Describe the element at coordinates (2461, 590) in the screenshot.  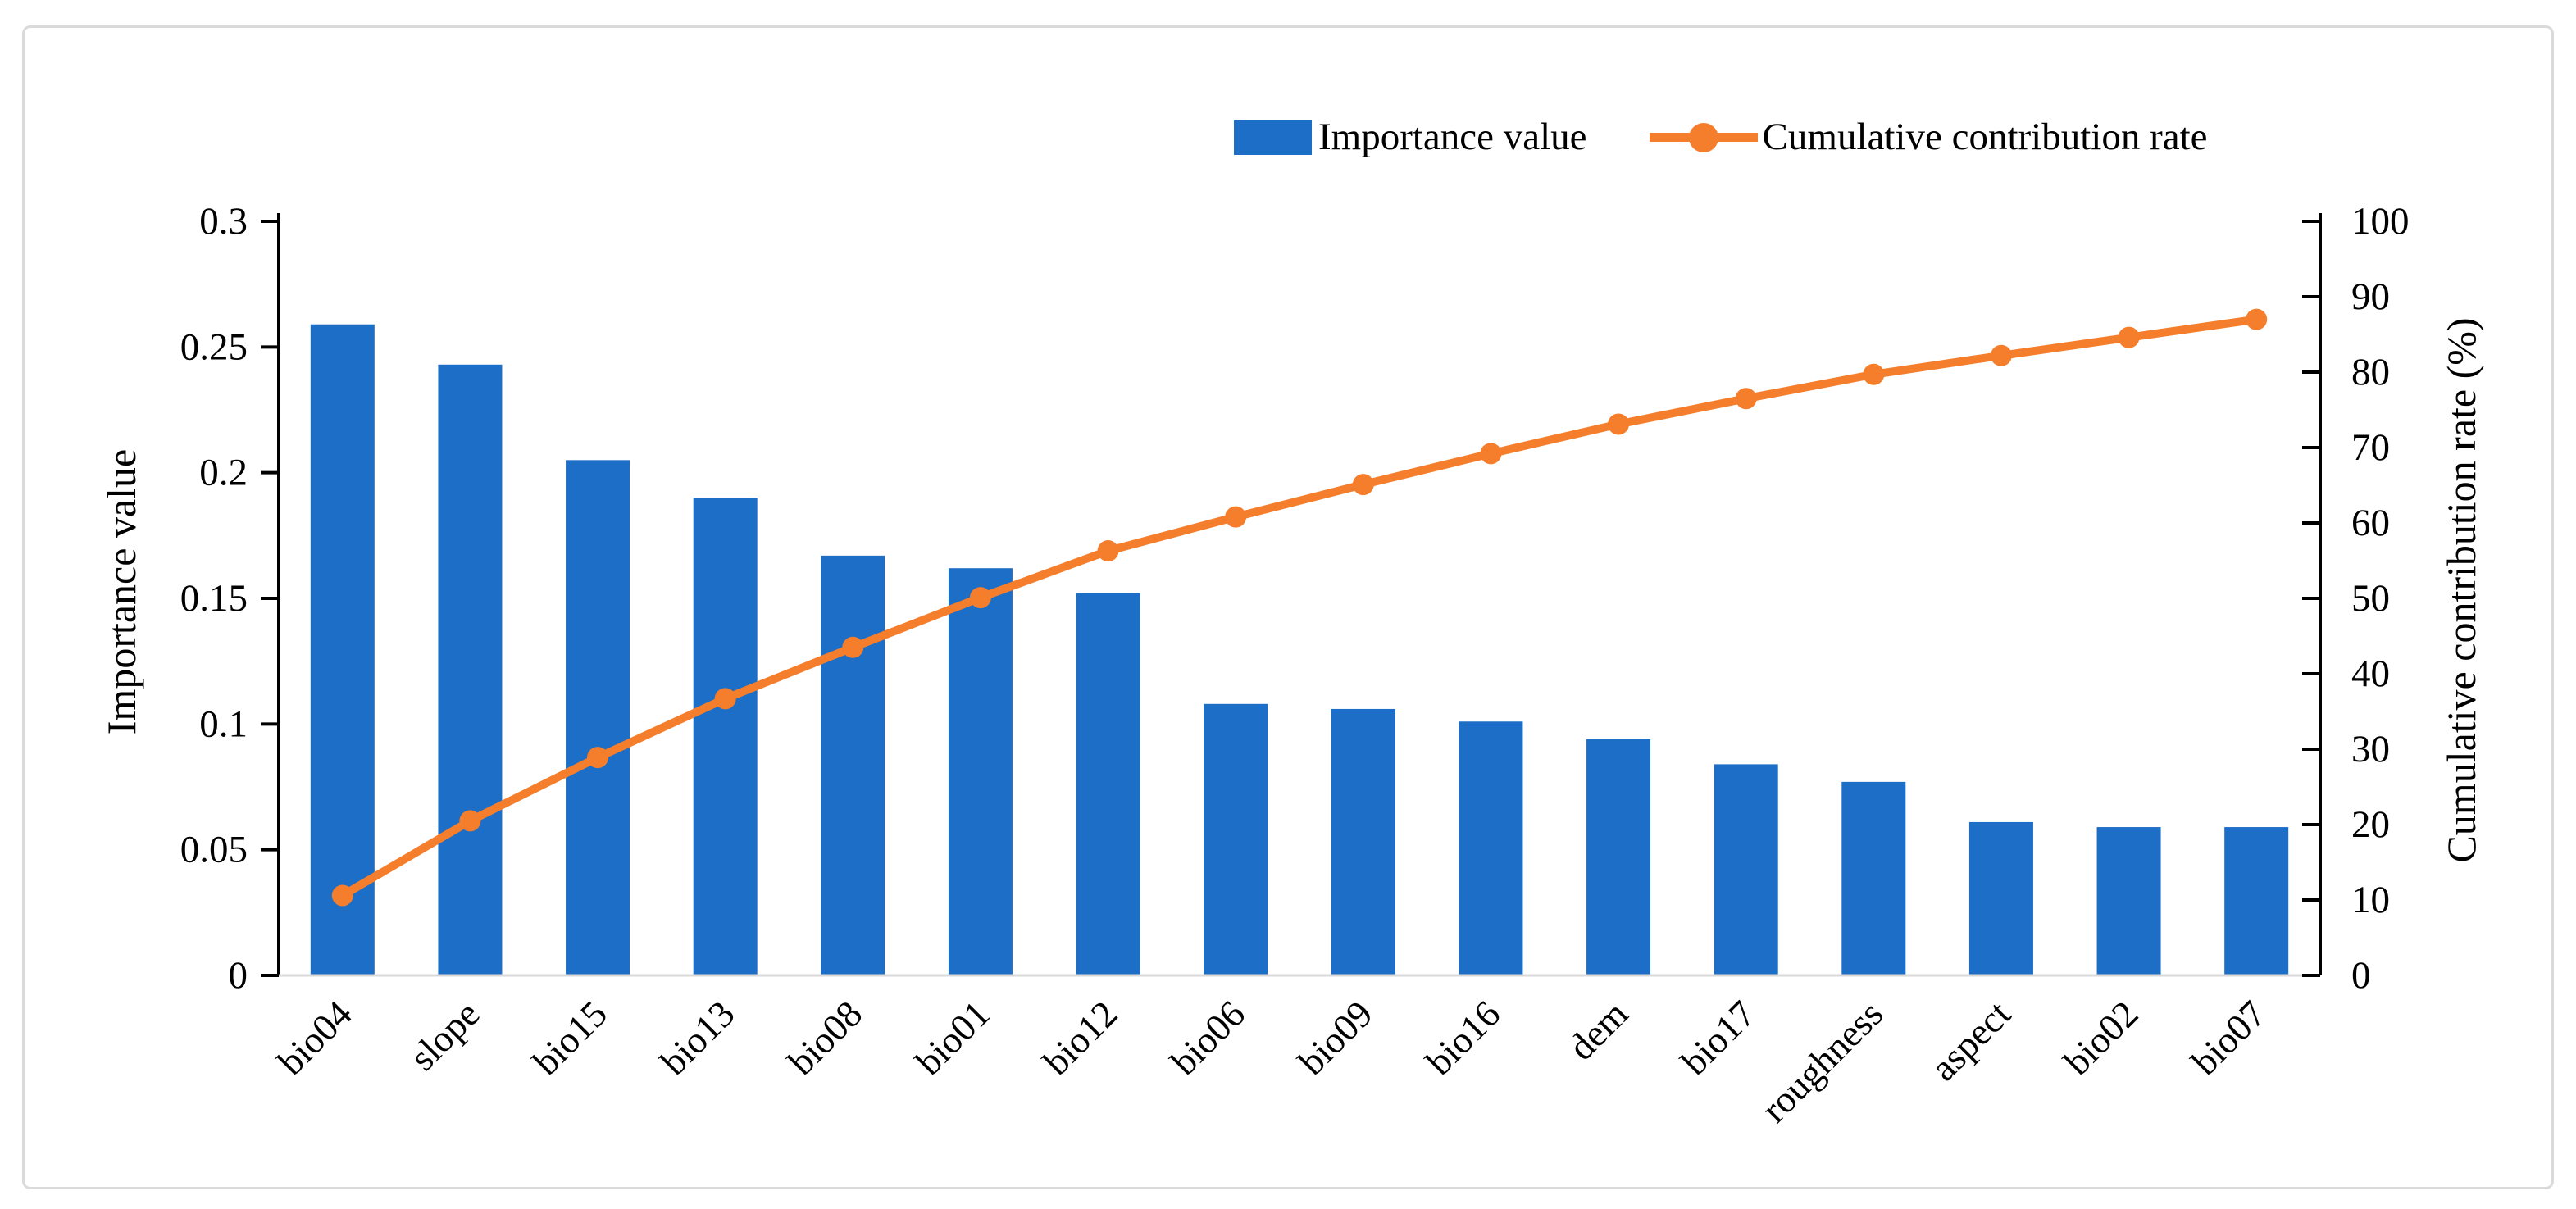
I see `right-axis-title: Cumulative contribution rate (%)` at that location.